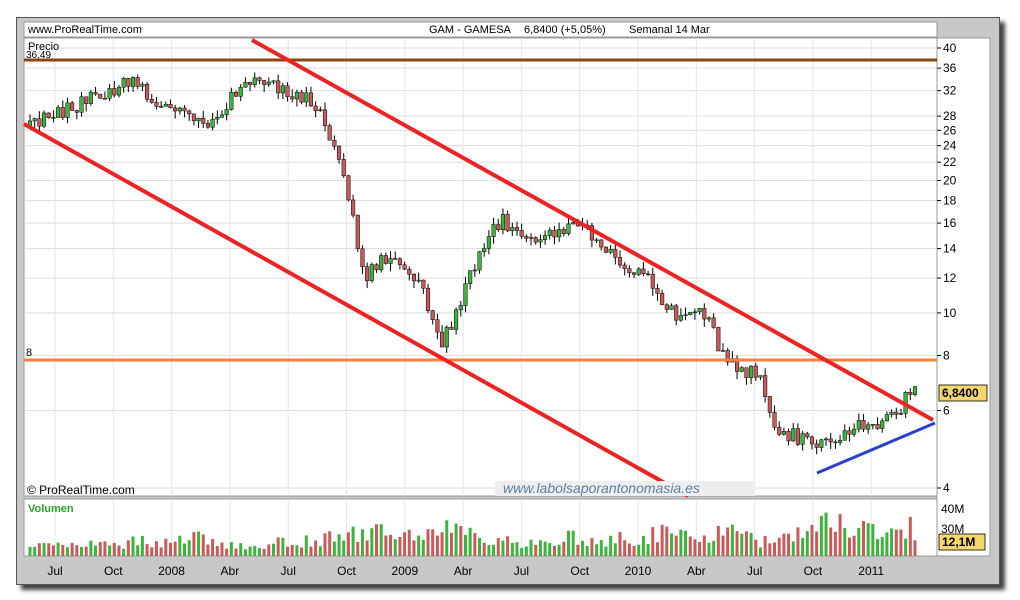  What do you see at coordinates (230, 571) in the screenshot?
I see `x-tick-label: Abr` at bounding box center [230, 571].